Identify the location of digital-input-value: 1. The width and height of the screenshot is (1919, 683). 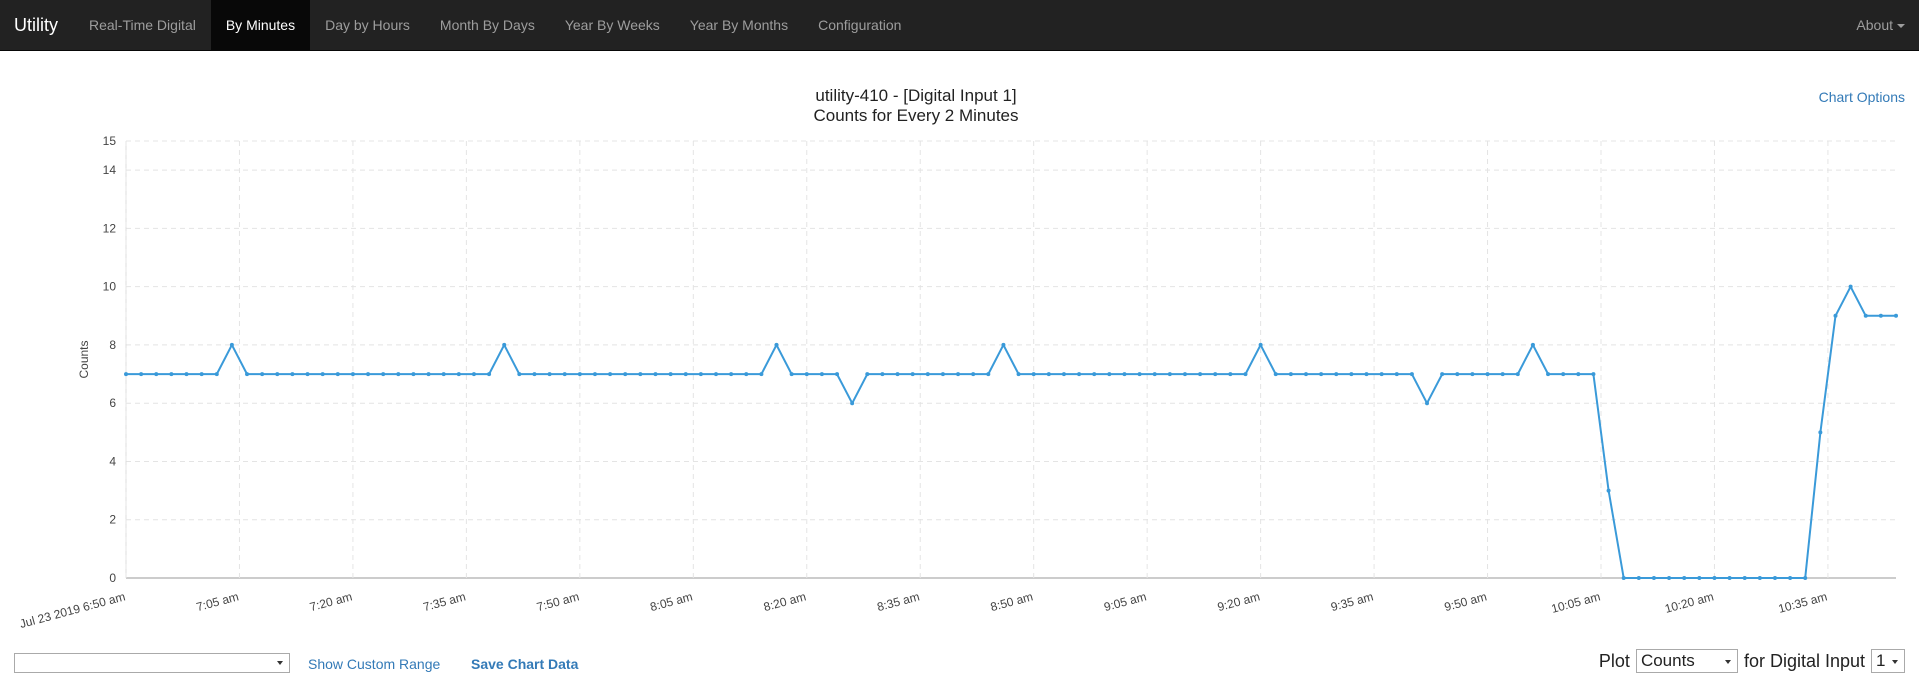
(1881, 660).